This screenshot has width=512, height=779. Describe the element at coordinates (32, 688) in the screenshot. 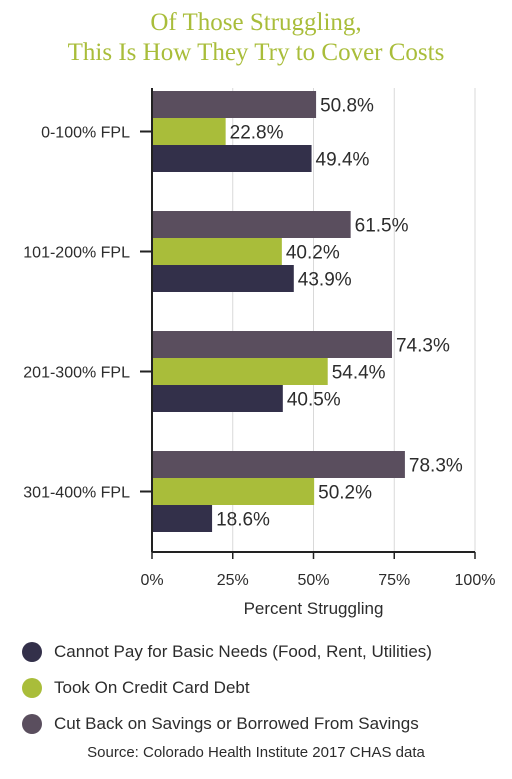

I see `legend-swatch-credit-card` at that location.